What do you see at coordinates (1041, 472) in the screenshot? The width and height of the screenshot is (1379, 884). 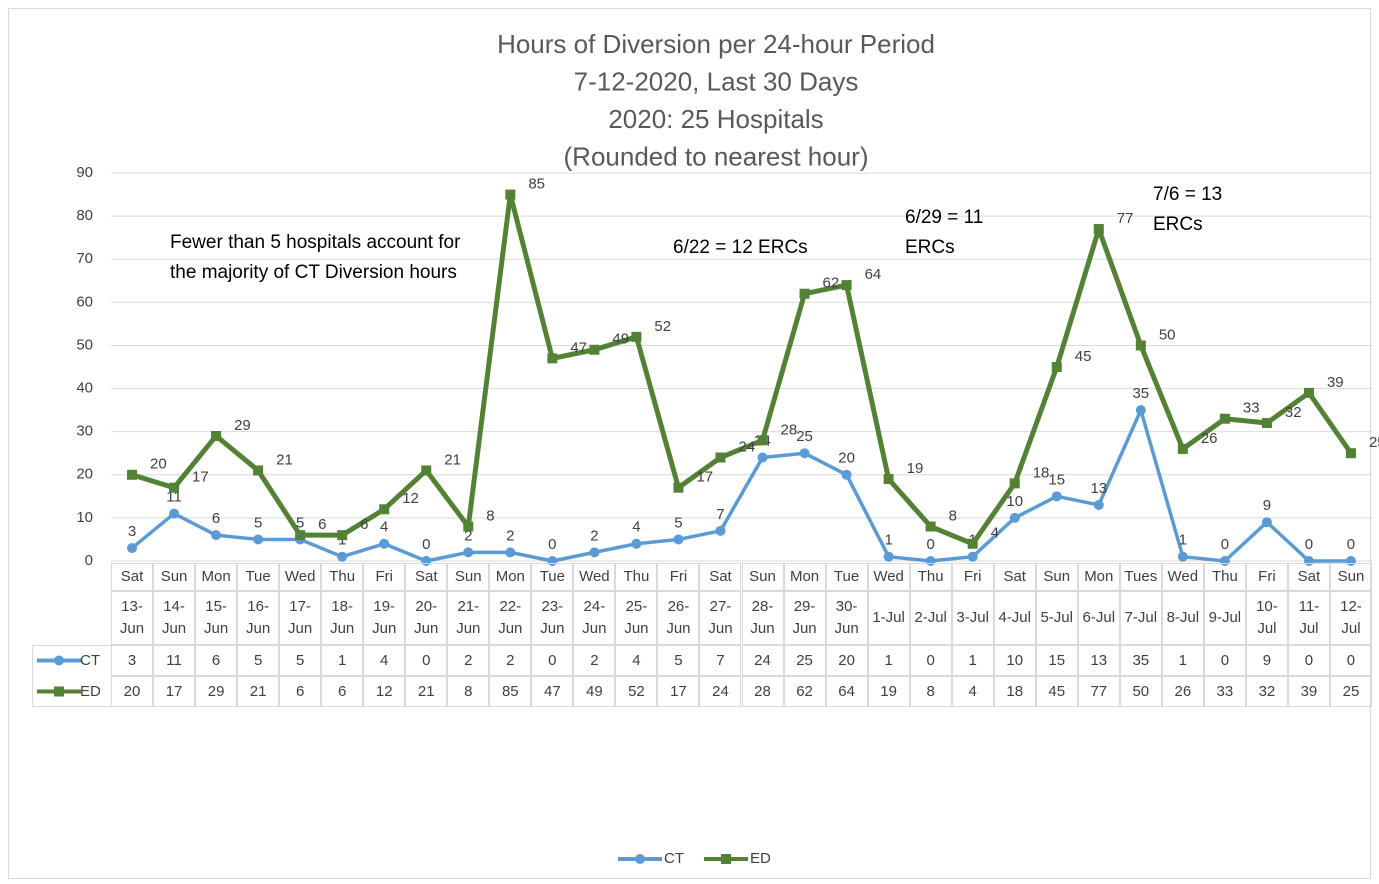 I see `data-label: 18` at bounding box center [1041, 472].